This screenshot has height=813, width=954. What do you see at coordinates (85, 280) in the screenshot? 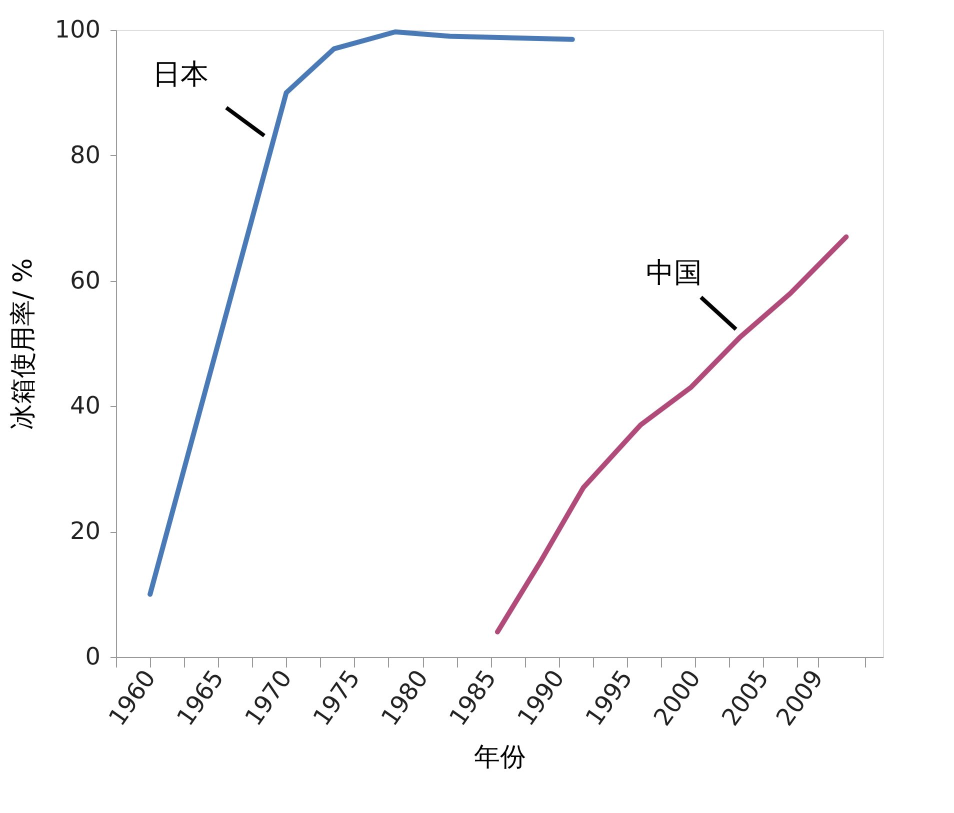
I see `y-tick-label: 60` at bounding box center [85, 280].